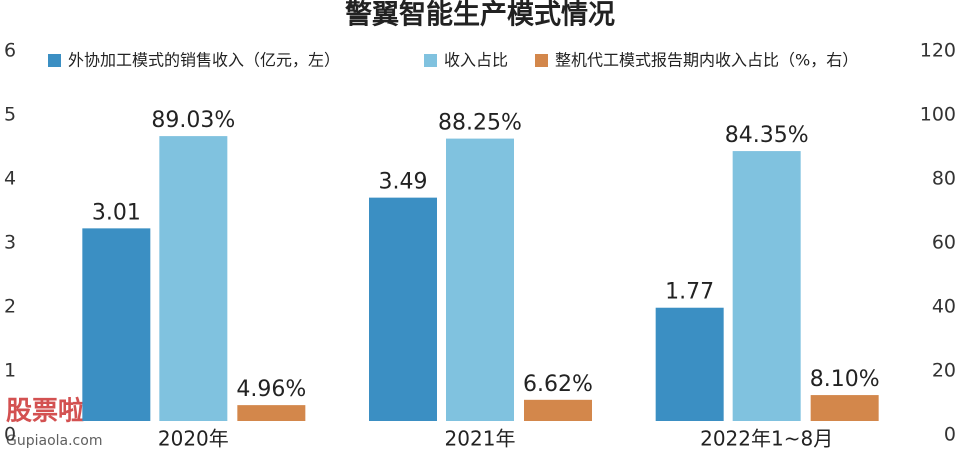 This screenshot has width=960, height=454. I want to click on y2-tick-label: 40, so click(944, 307).